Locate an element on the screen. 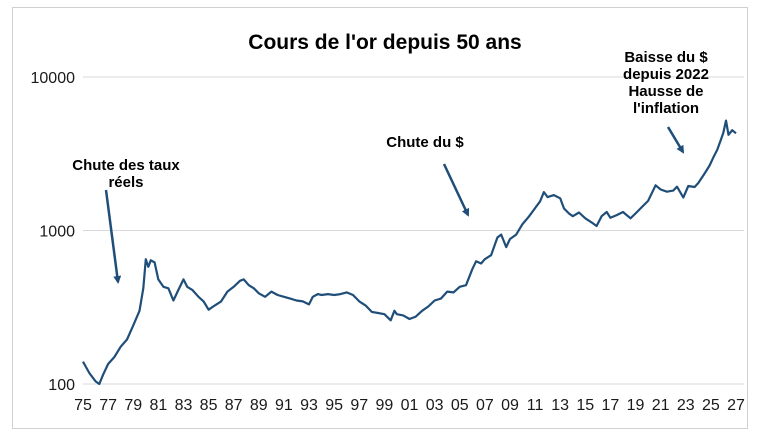 This screenshot has width=760, height=436. y-tick-label: 100 is located at coordinates (61, 385).